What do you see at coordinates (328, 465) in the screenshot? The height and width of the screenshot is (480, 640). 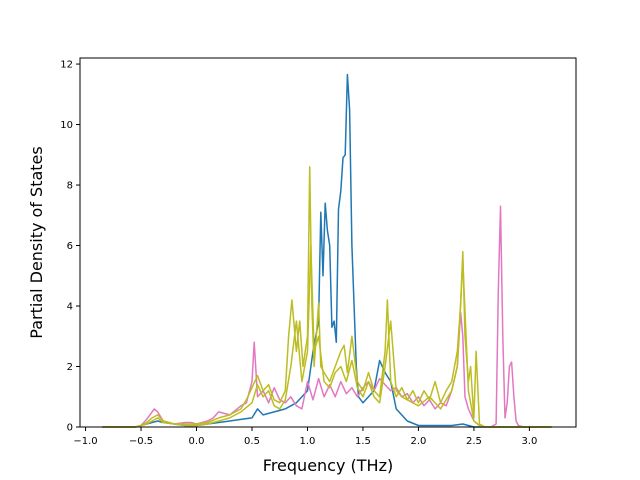 I see `x-axis-label: Frequency (THz)` at bounding box center [328, 465].